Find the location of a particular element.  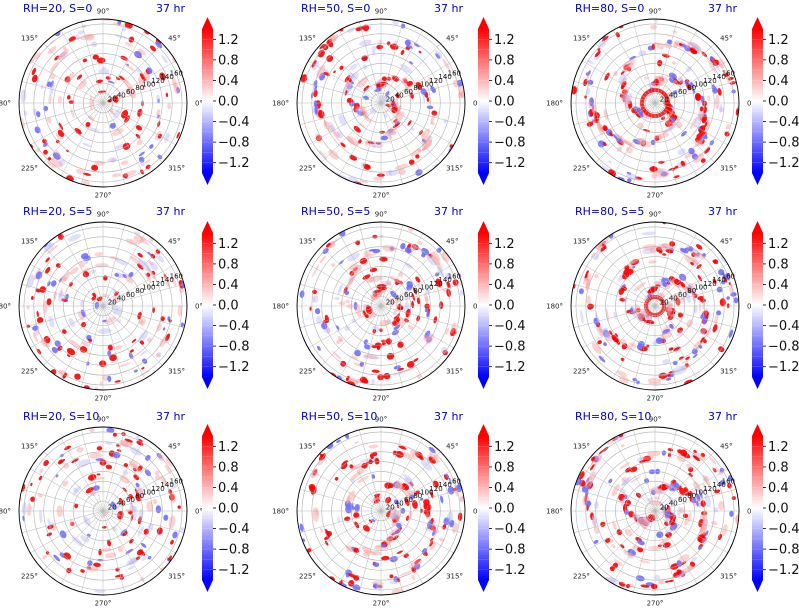

theta-tick-label: 270° is located at coordinates (655, 604).